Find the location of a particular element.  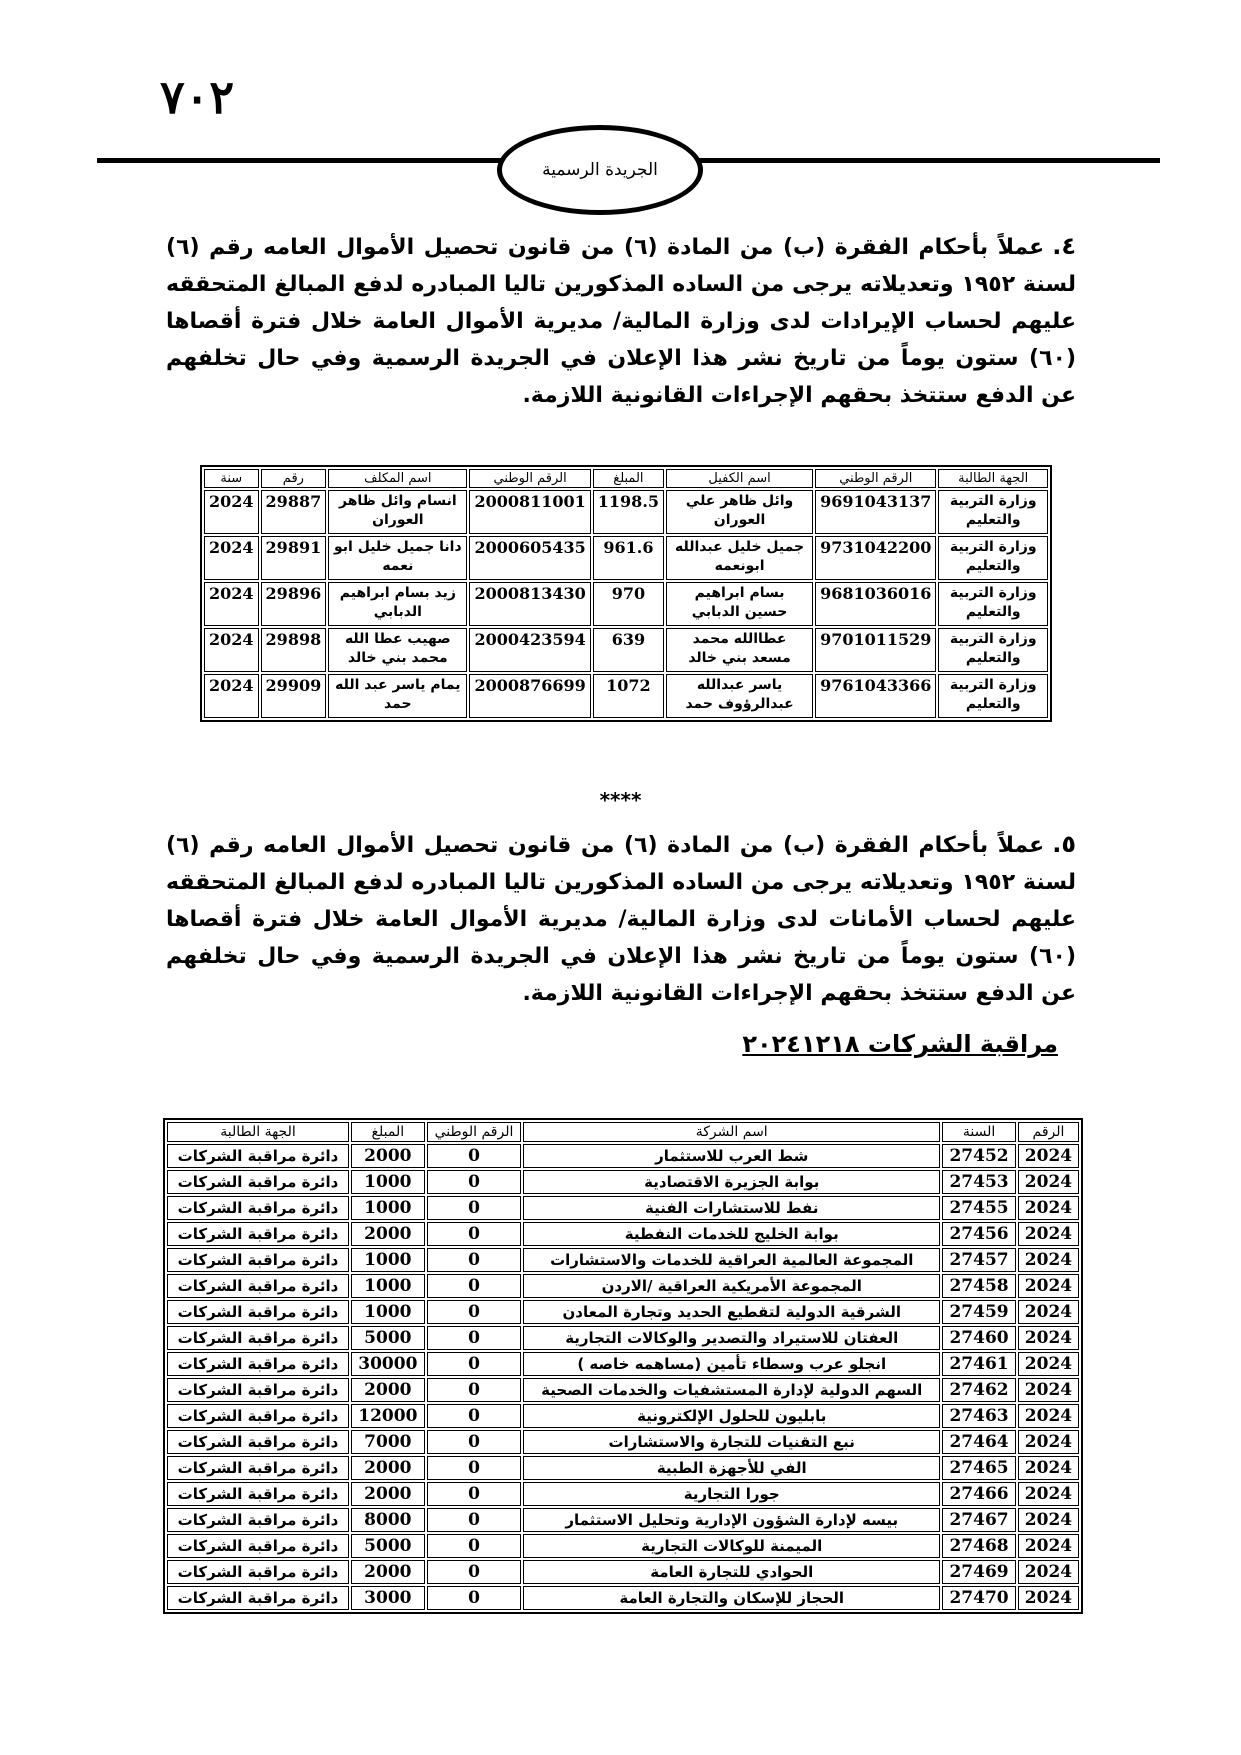

cell: الفي للأجهزة الطبية is located at coordinates (732, 1468).